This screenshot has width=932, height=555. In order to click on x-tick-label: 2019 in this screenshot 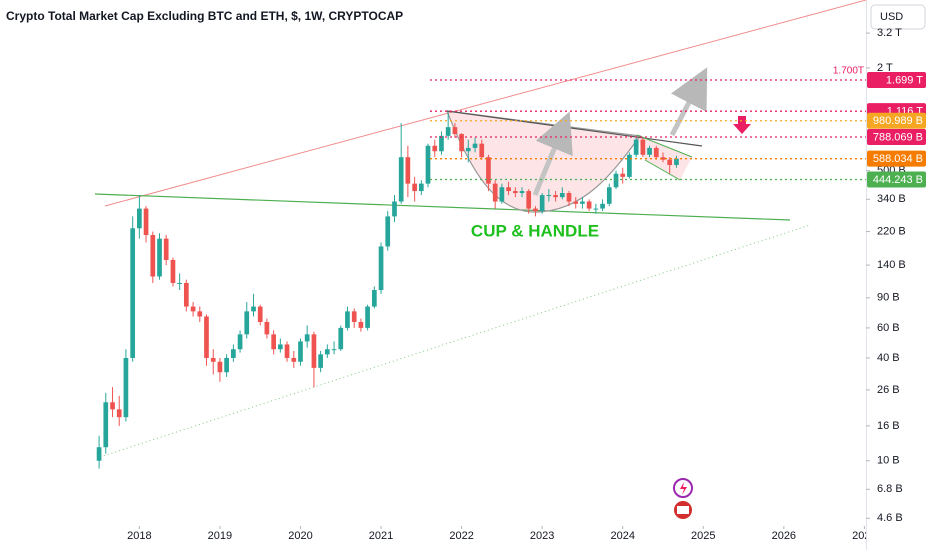, I will do `click(220, 536)`.